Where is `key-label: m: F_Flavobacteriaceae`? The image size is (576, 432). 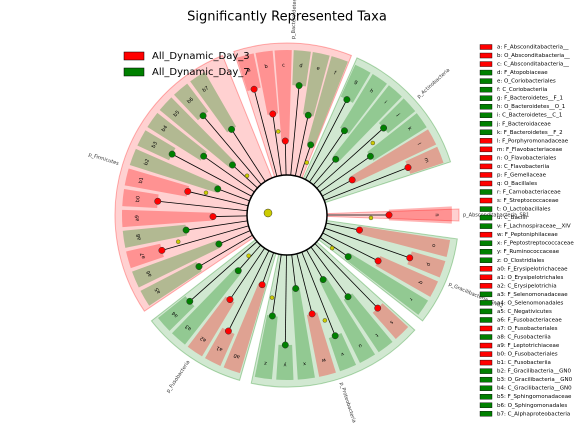
key-label: m: F_Flavobacteriaceae is located at coordinates (530, 150).